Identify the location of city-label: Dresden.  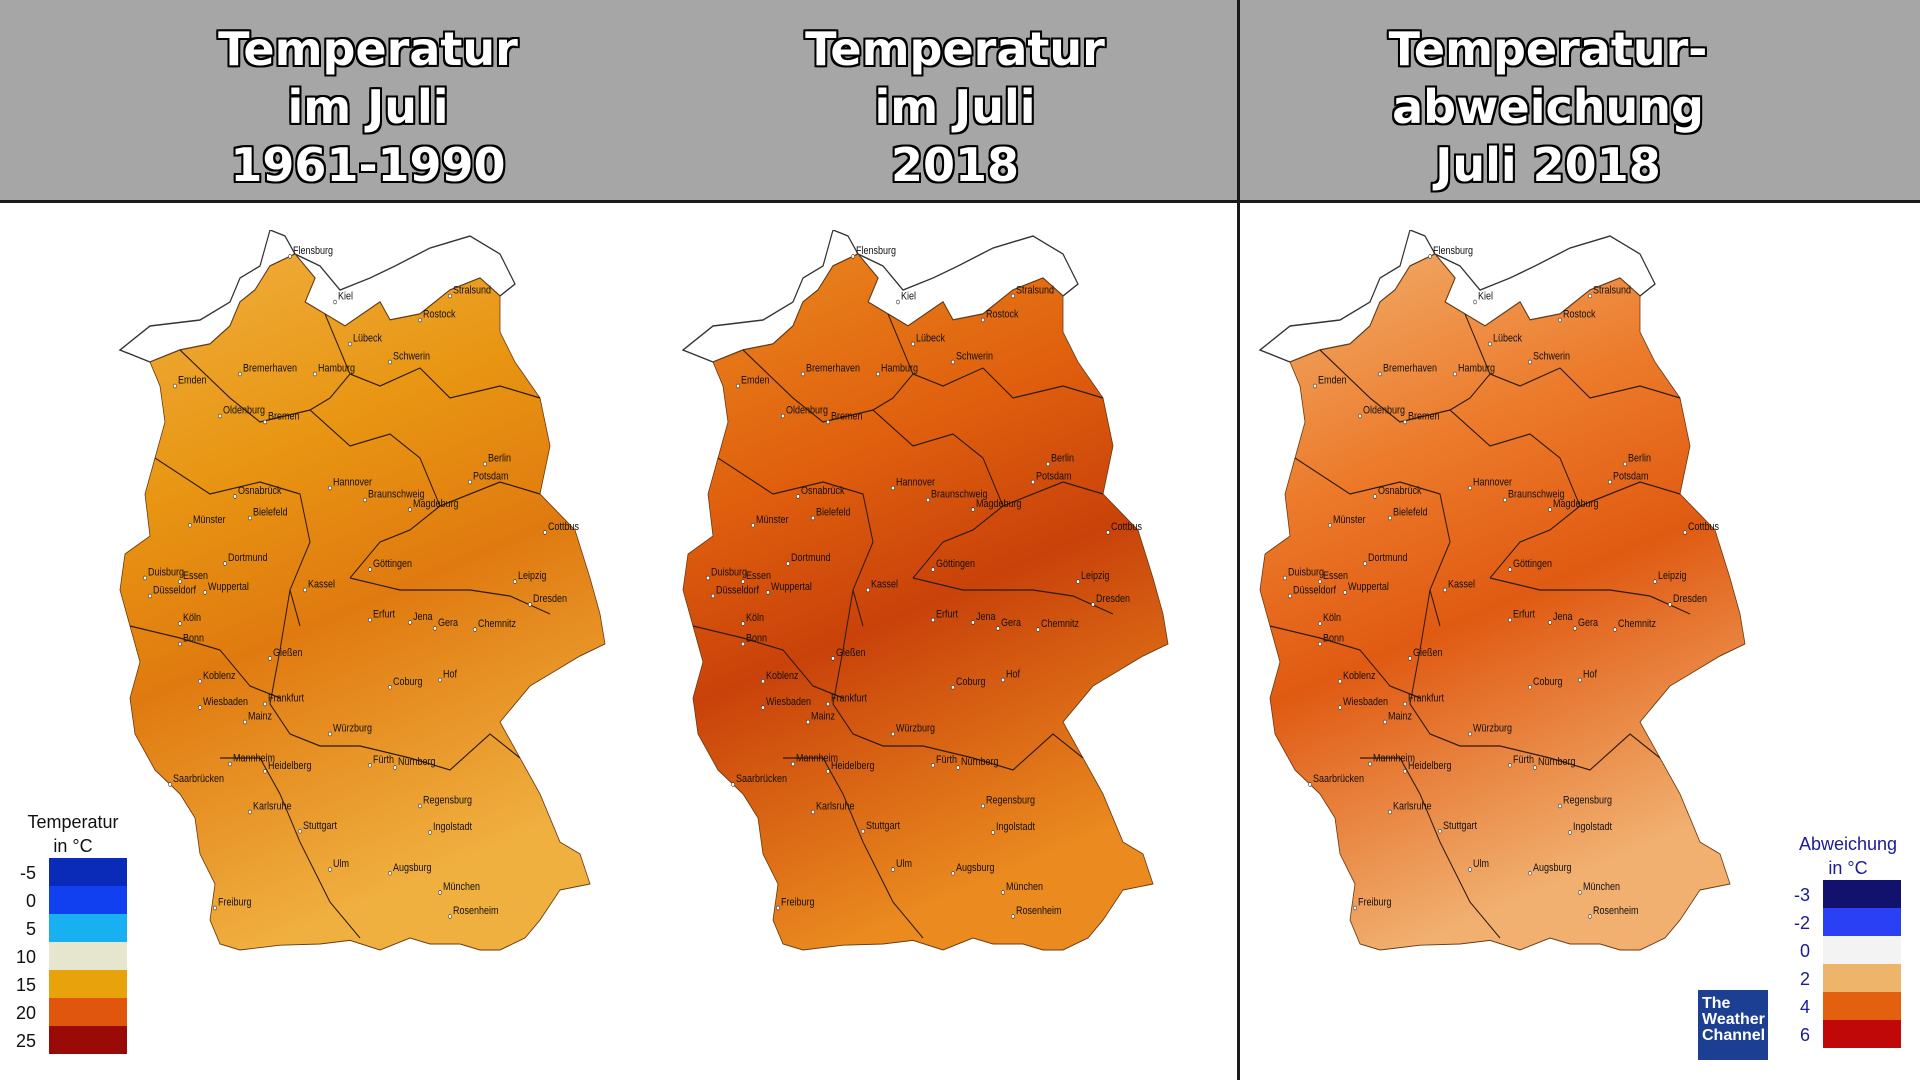
(550, 599).